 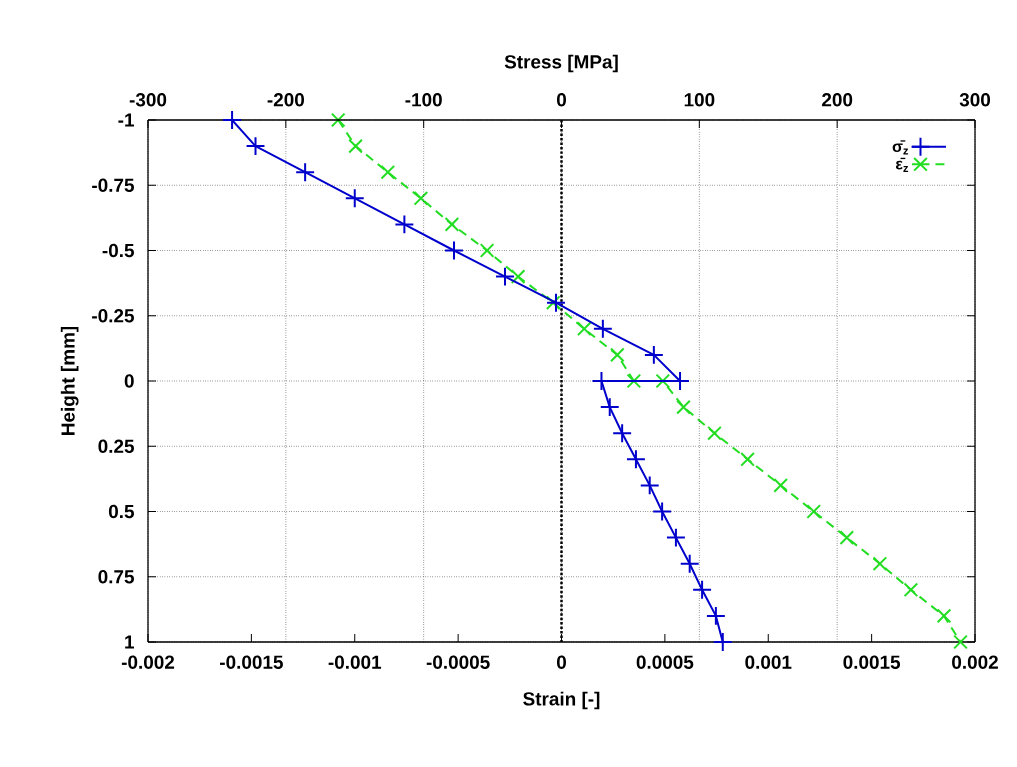 I want to click on x2-tick-label: -100, so click(x=423, y=100).